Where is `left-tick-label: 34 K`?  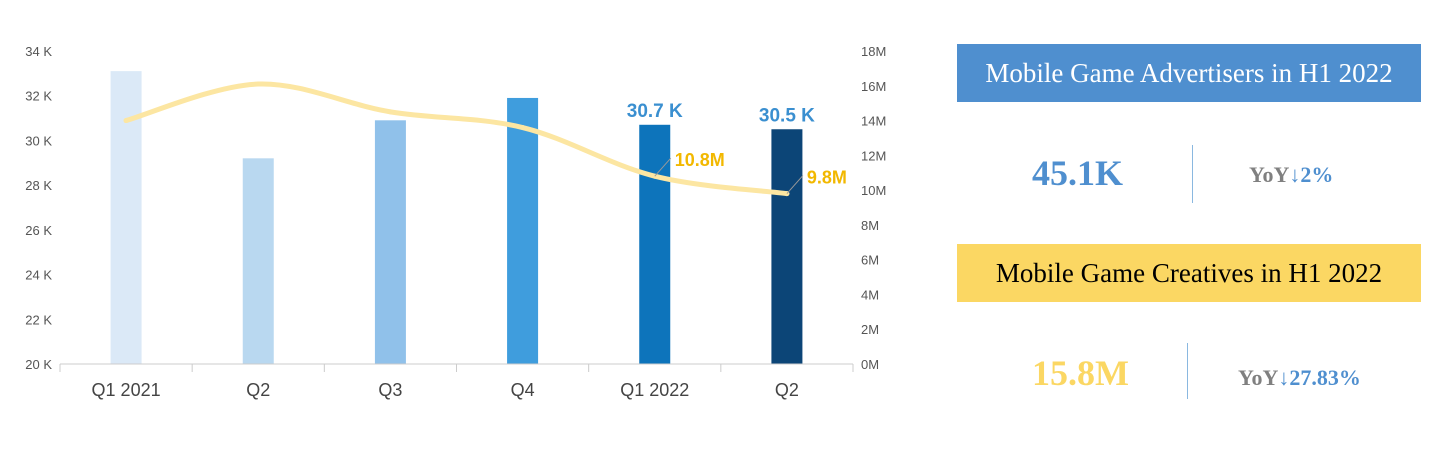 left-tick-label: 34 K is located at coordinates (38, 51).